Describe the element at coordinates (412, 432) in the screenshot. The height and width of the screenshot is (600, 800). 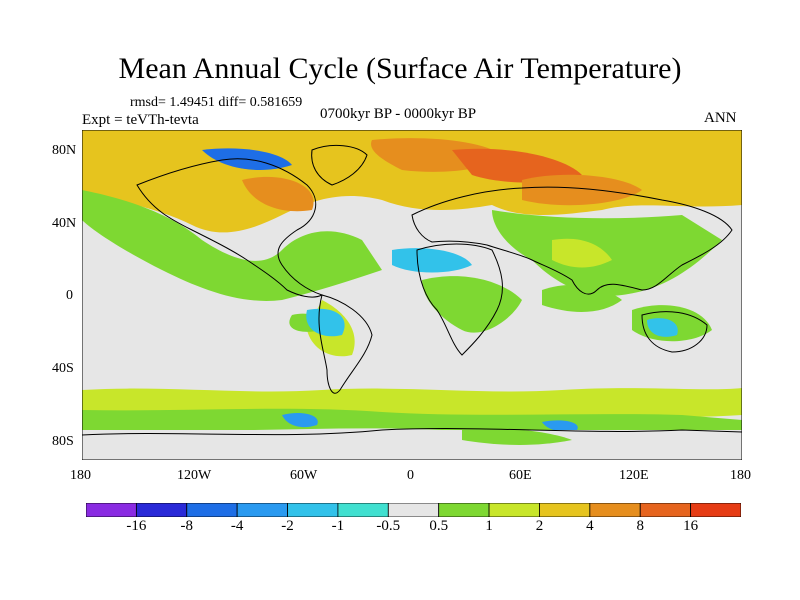
I see `antarctica-coast` at that location.